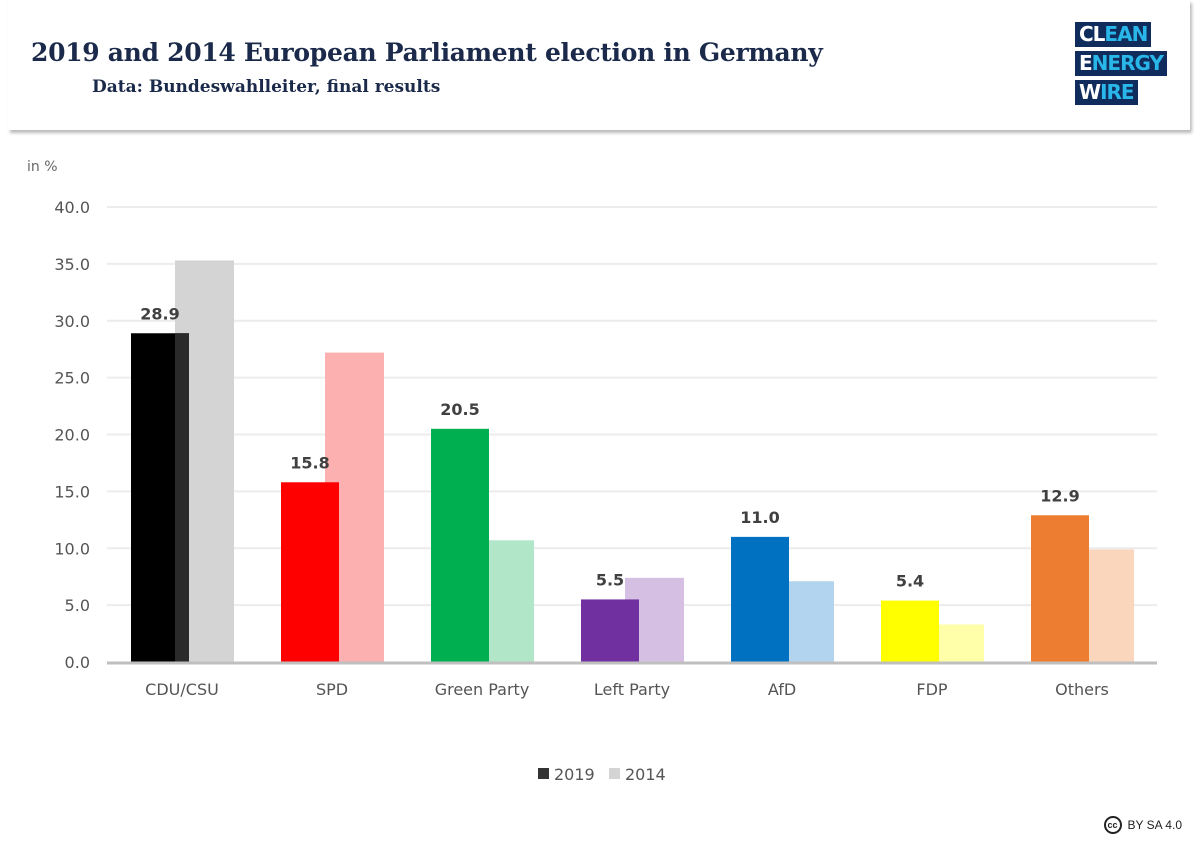 This screenshot has height=848, width=1200. Describe the element at coordinates (72, 264) in the screenshot. I see `y-tick-label: 35.0` at that location.